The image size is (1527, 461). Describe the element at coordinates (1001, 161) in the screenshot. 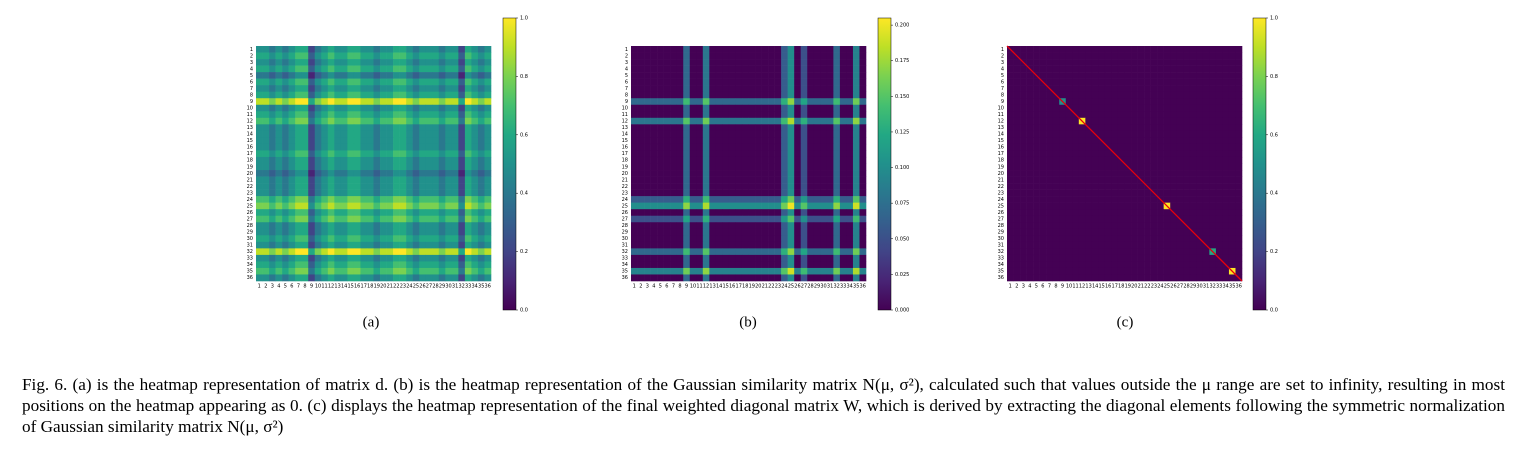

I see `y-tick-label: 18` at that location.